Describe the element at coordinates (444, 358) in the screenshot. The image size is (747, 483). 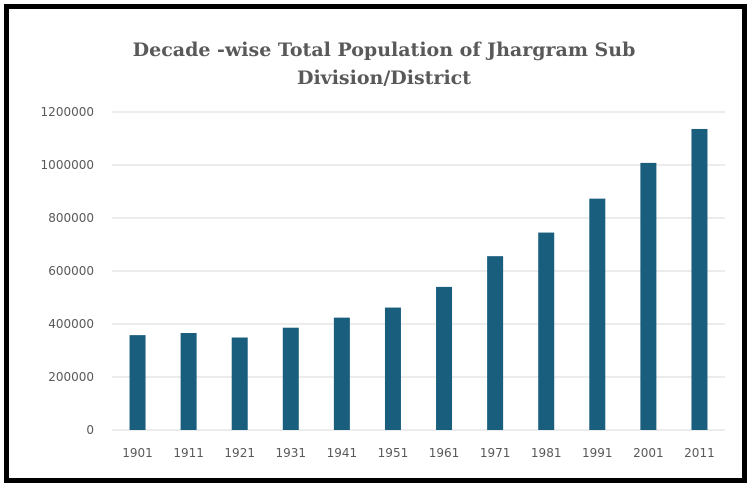
I see `bar-1961` at that location.